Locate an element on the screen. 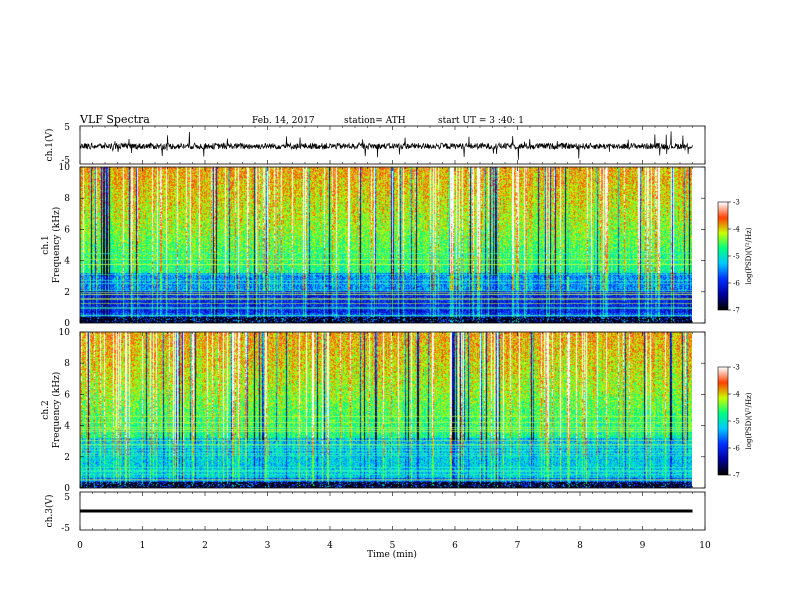 The height and width of the screenshot is (612, 792). x-tick-label: 1 is located at coordinates (143, 546).